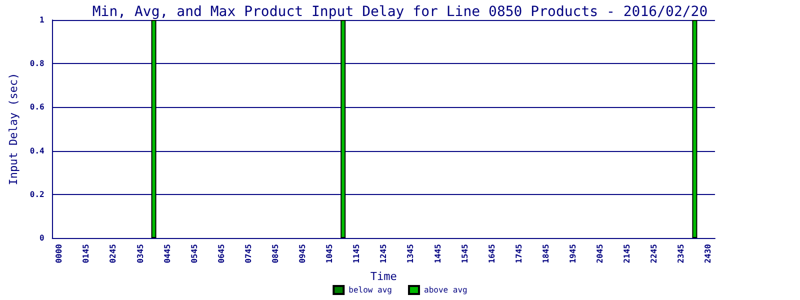  Describe the element at coordinates (37, 107) in the screenshot. I see `y-tick-label: 0.6` at that location.